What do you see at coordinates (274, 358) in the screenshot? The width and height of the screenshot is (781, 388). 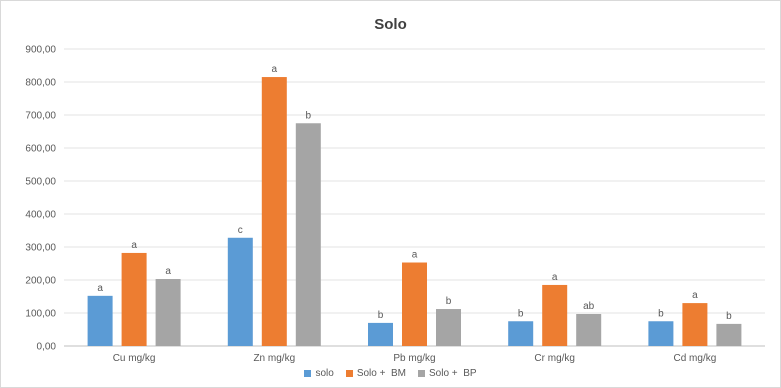 I see `x-tick-label: Zn mg/kg` at bounding box center [274, 358].